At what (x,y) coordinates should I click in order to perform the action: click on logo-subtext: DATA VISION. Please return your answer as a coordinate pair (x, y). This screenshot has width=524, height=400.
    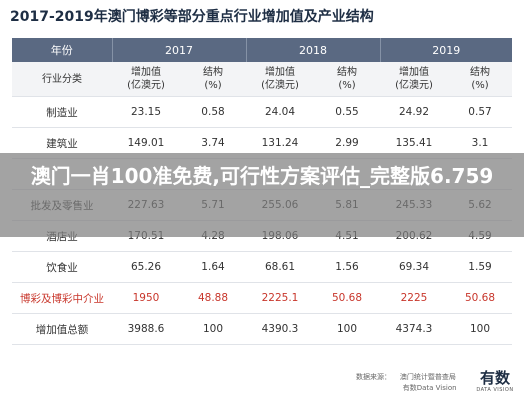
    Looking at the image, I should click on (495, 390).